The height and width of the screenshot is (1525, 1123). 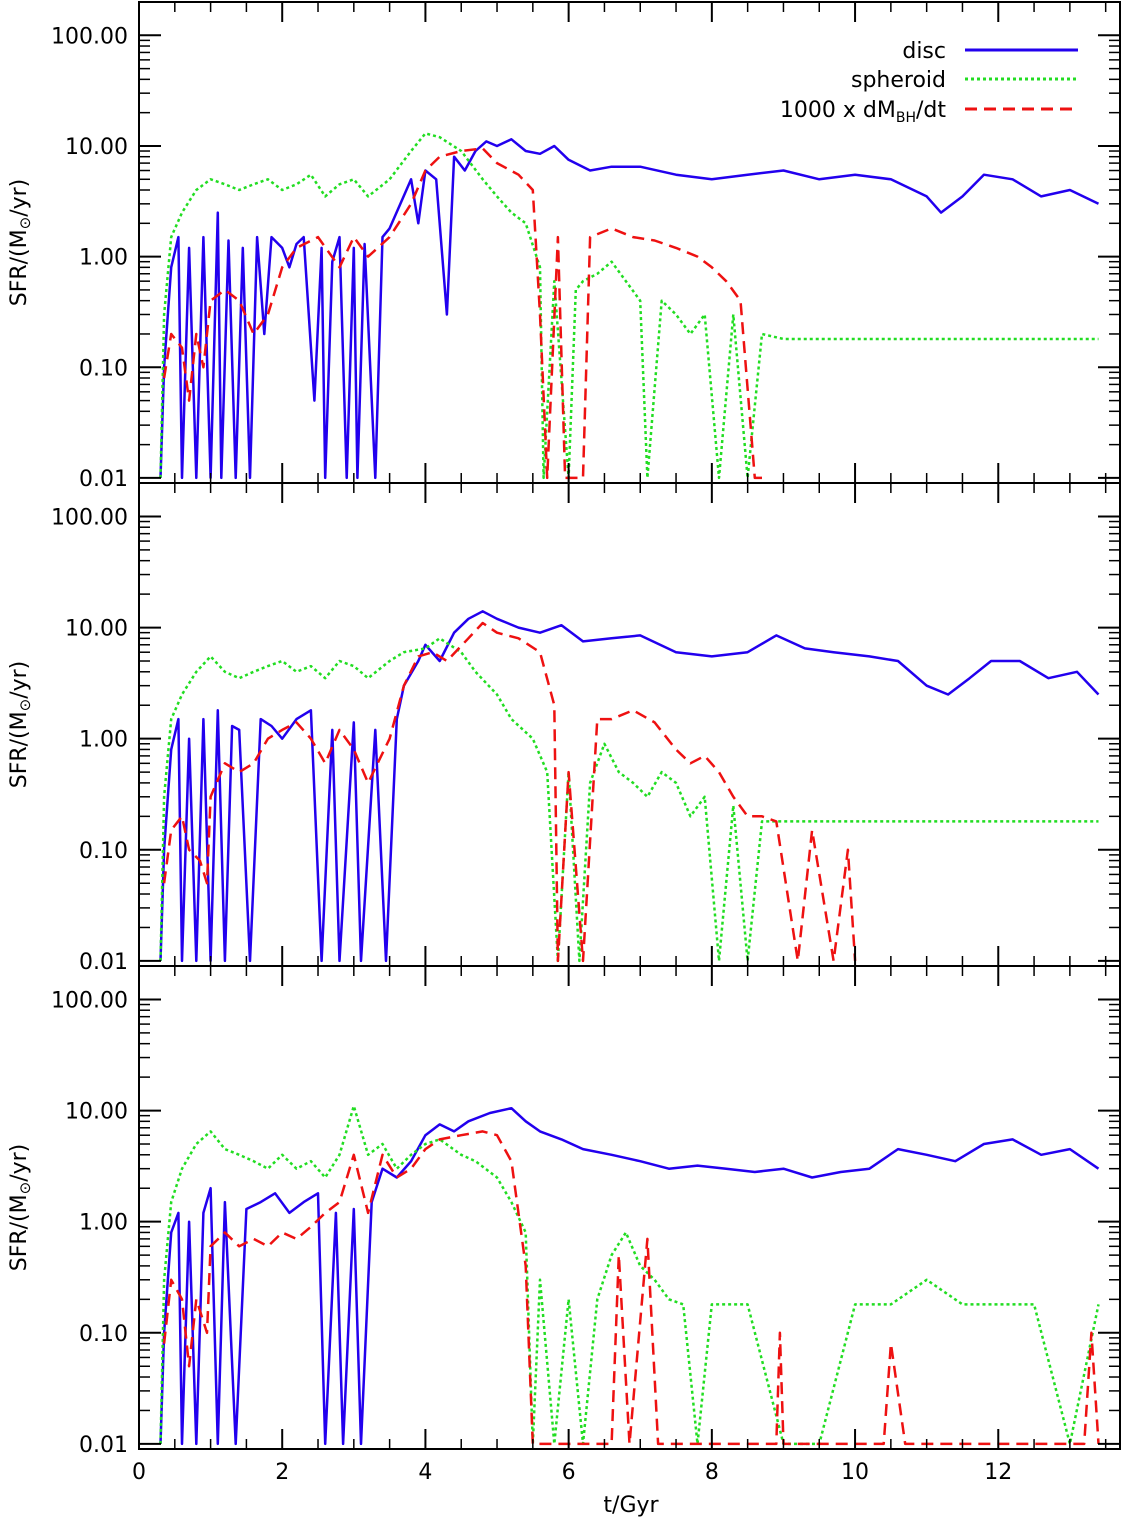 What do you see at coordinates (569, 1472) in the screenshot?
I see `x-tick-label: 6` at bounding box center [569, 1472].